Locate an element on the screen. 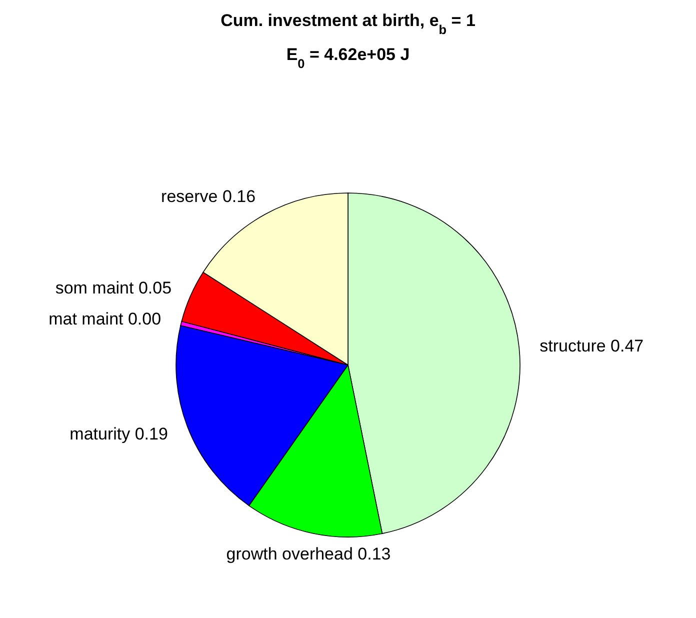 This screenshot has height=618, width=696. chart-subtitle: E$_{0}$ = 4.62e+05 J is located at coordinates (348, 57).